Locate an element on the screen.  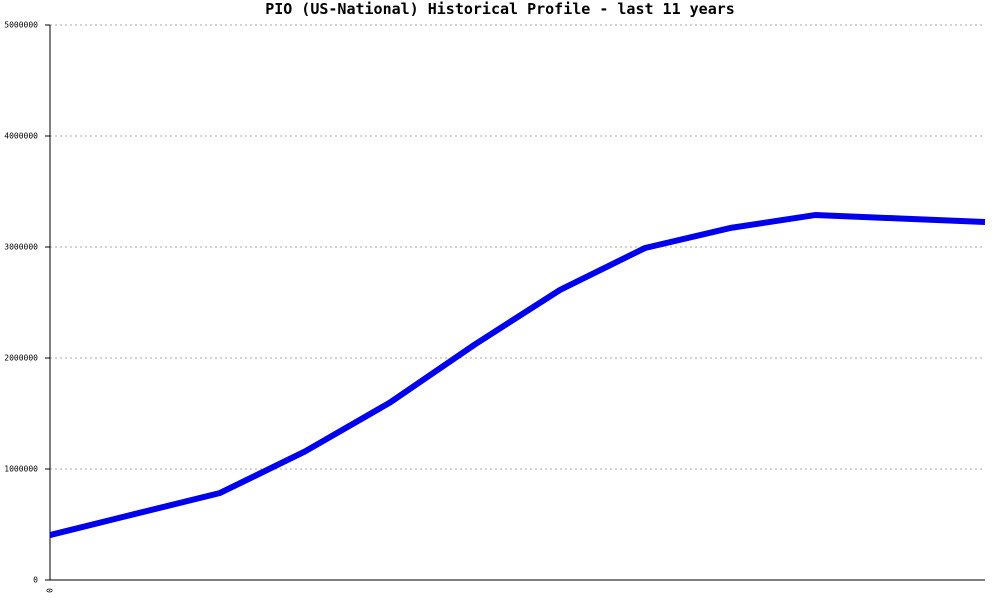
y-tick-label: 1000000 is located at coordinates (21, 469).